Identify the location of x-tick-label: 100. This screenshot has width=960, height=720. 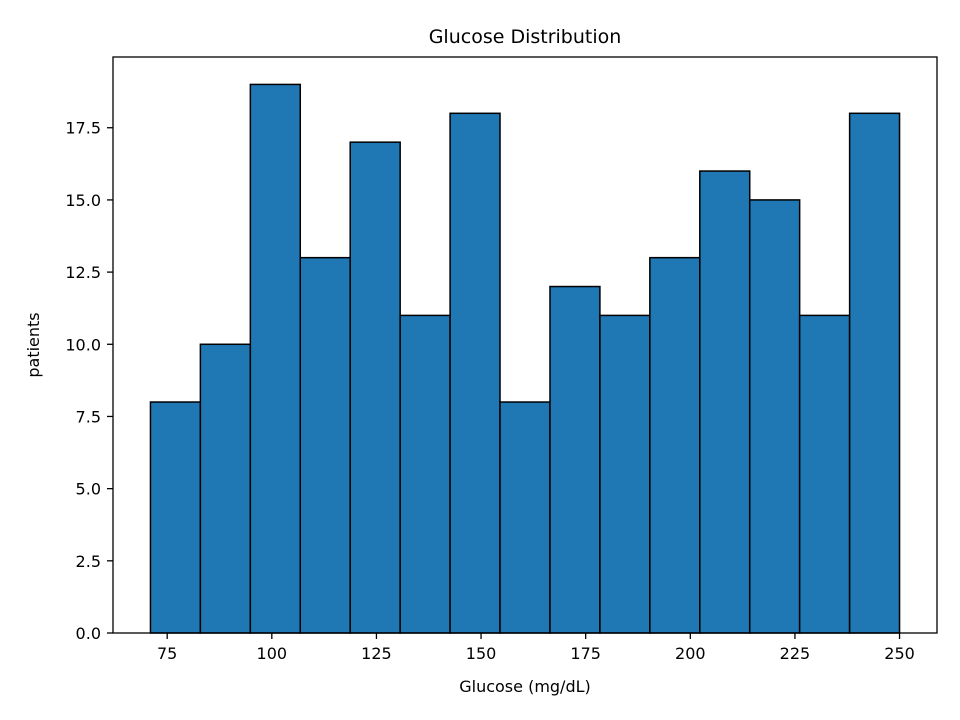
(272, 653).